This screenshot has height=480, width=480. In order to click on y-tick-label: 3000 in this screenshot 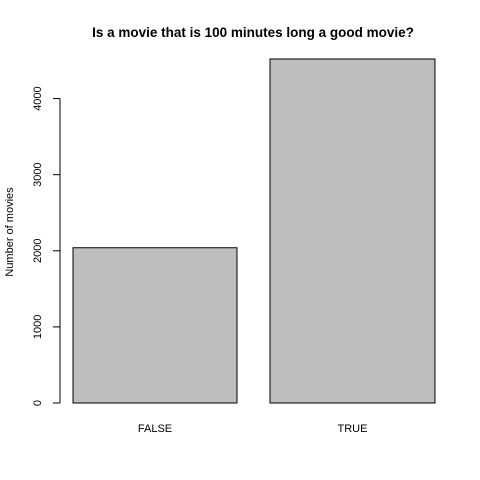, I will do `click(38, 174)`.